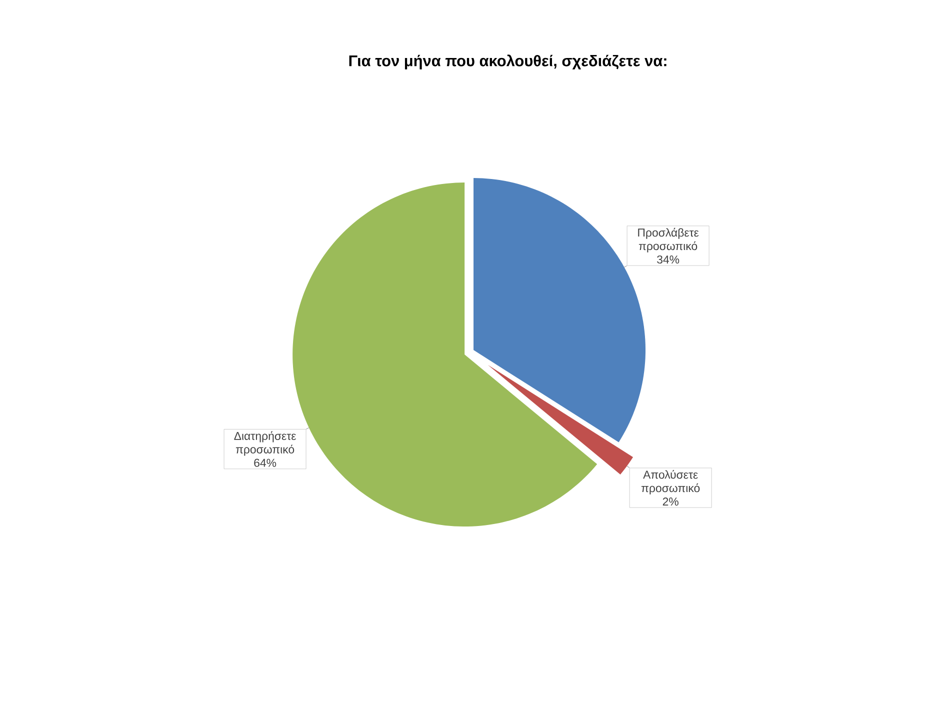 The width and height of the screenshot is (949, 705). I want to click on slice-label: Προσλάβετε προσωπικό, so click(668, 240).